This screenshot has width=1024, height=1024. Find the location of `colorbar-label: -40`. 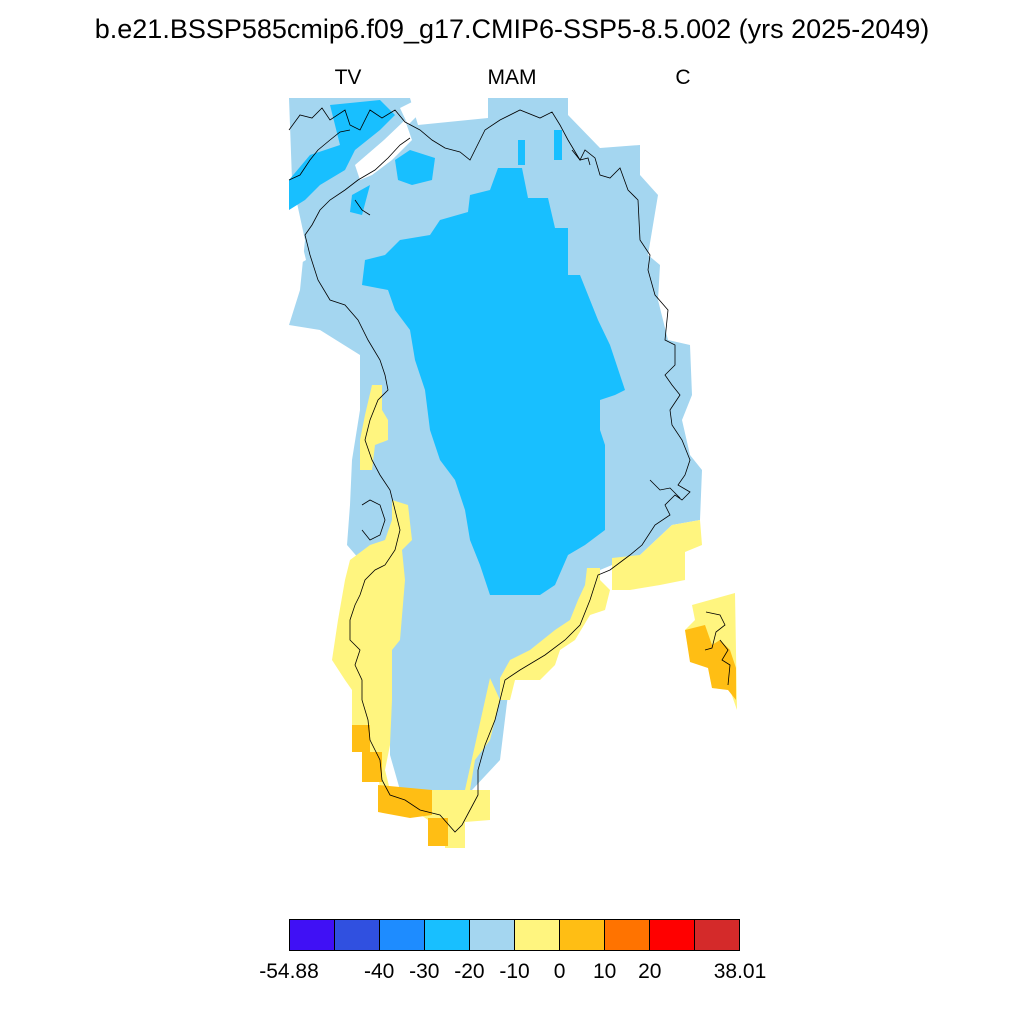

colorbar-label: -40 is located at coordinates (379, 971).